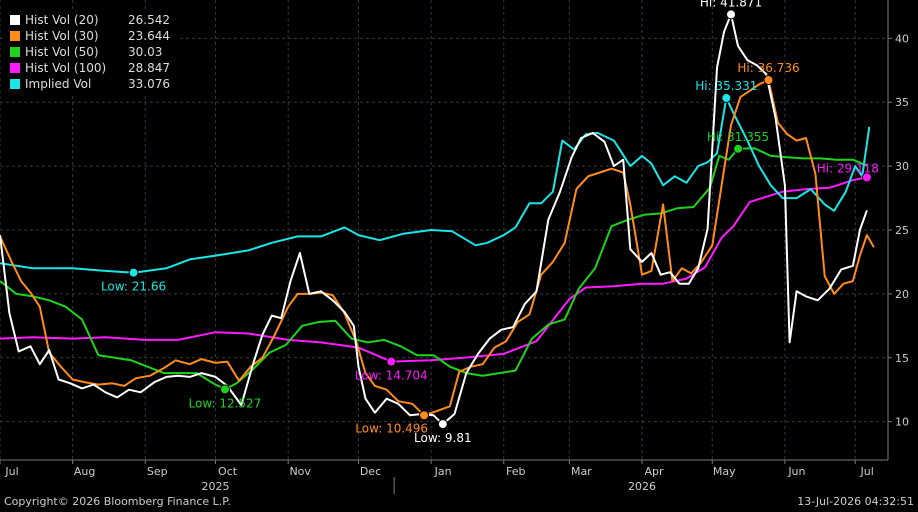 This screenshot has height=512, width=918. What do you see at coordinates (902, 102) in the screenshot?
I see `y-tick-label: 35` at bounding box center [902, 102].